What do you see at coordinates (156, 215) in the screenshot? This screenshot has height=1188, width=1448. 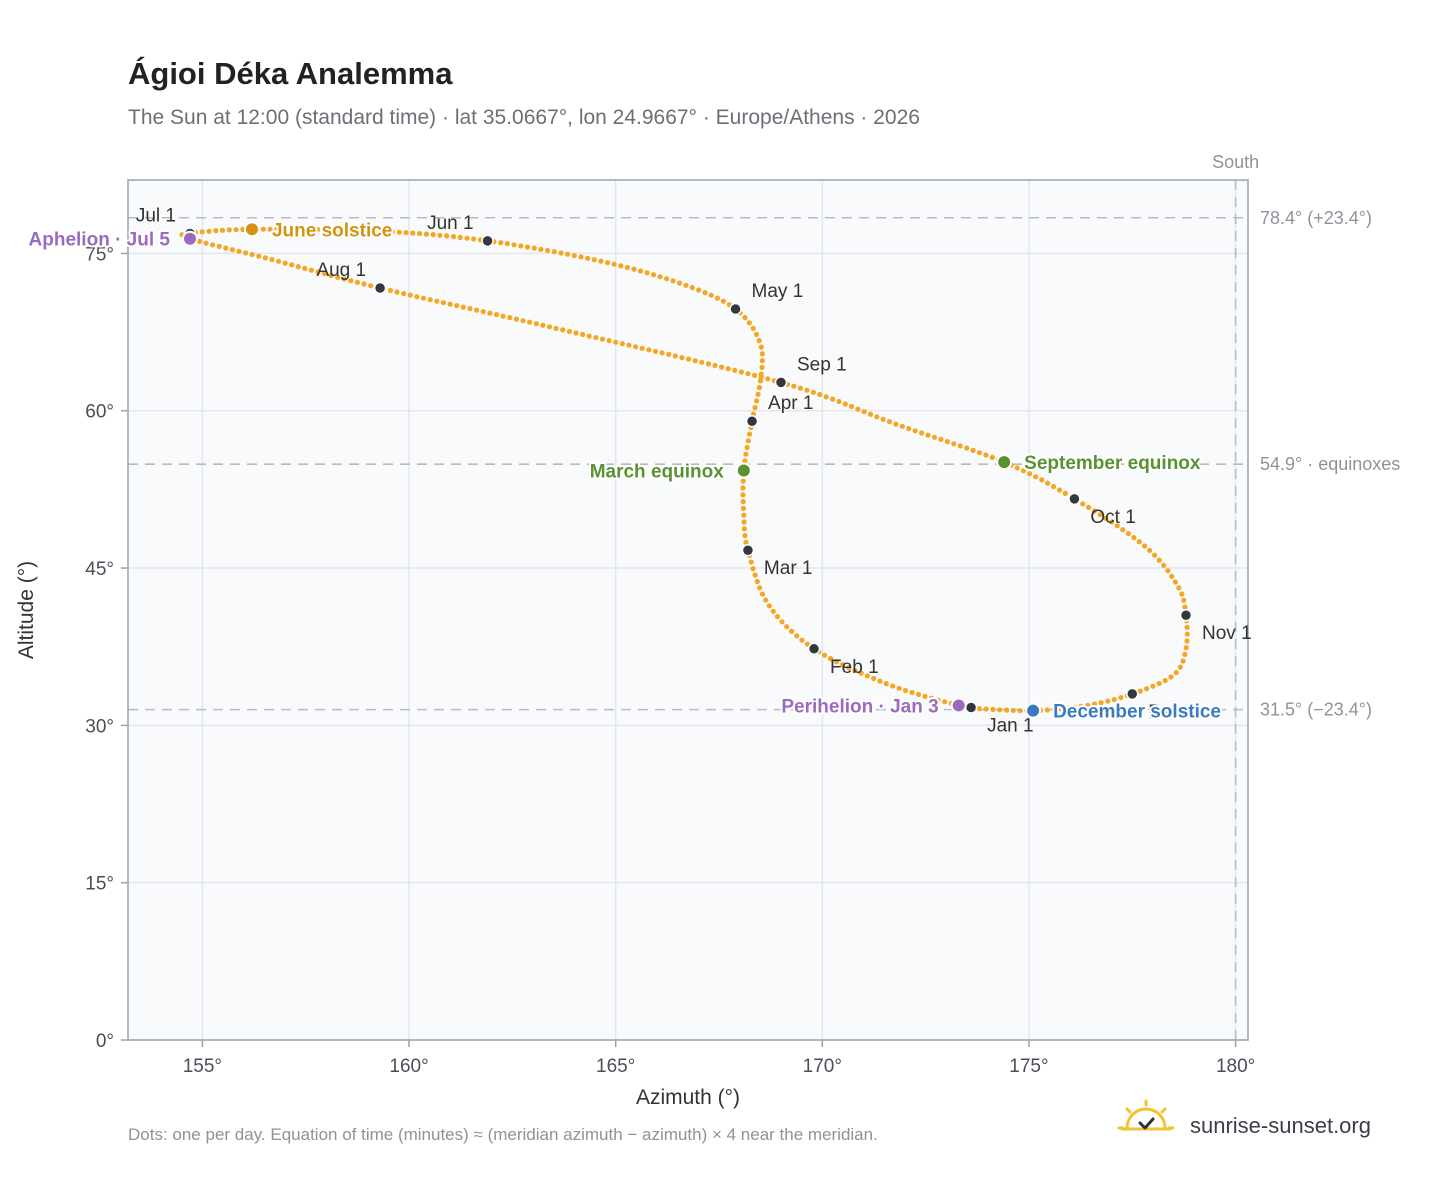 I see `month-marker-label: Jul 1` at bounding box center [156, 215].